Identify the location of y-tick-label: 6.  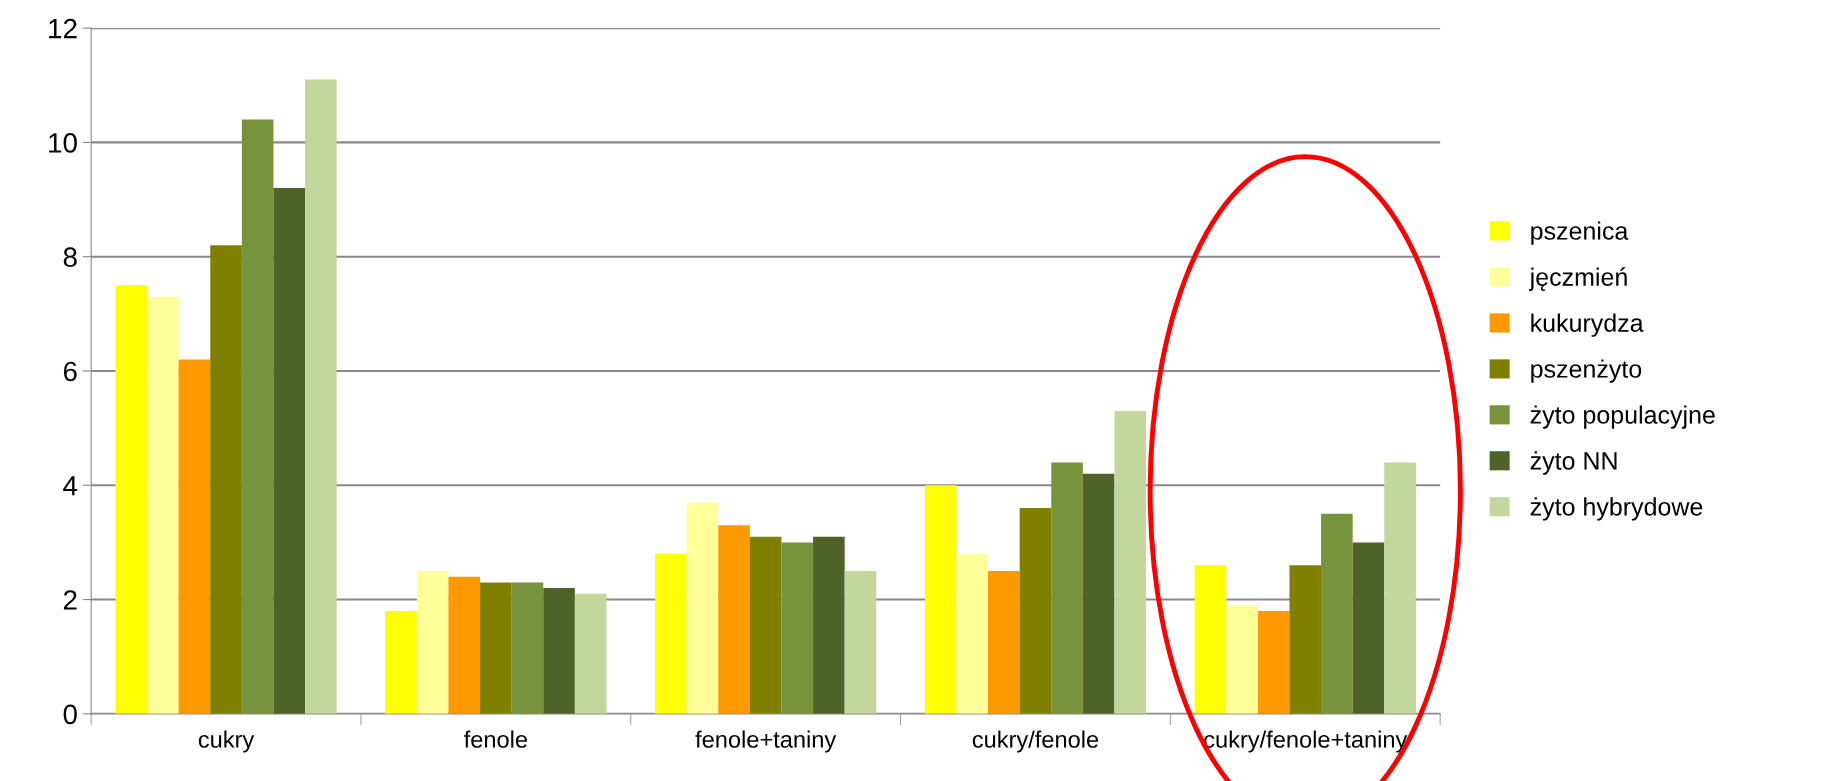
(70, 371).